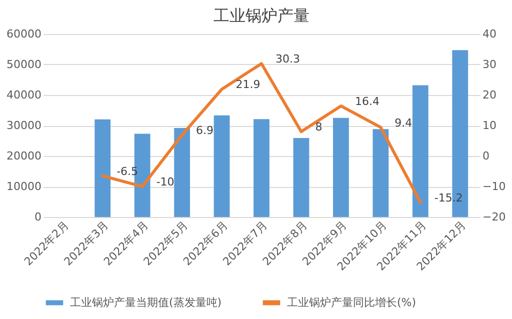  I want to click on y-tick-label: 20000, so click(24, 156).